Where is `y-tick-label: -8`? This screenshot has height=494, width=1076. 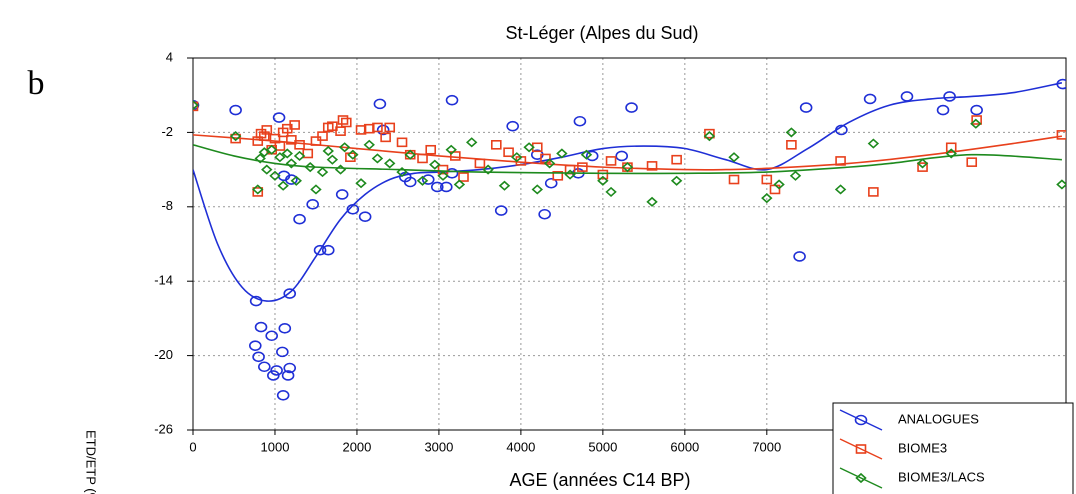
y-tick-label: -8 is located at coordinates (167, 205).